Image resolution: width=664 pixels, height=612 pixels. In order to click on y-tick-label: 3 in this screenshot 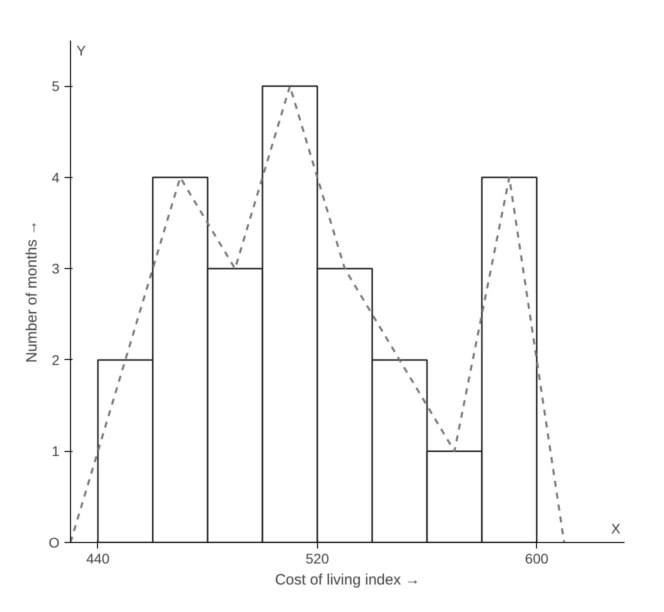, I will do `click(56, 268)`.